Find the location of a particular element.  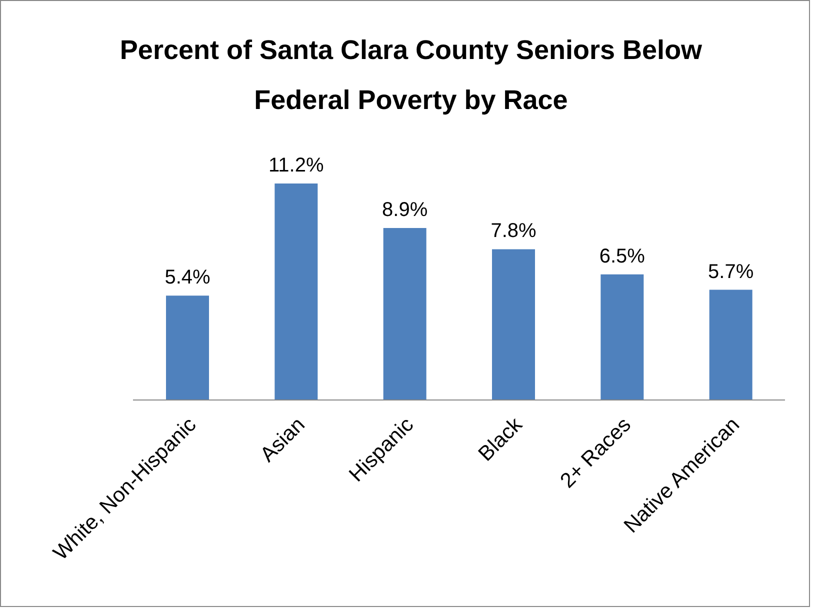

chart-title: Percent of Santa Clara County Seniors Below Federal Poverty by Race is located at coordinates (411, 75).